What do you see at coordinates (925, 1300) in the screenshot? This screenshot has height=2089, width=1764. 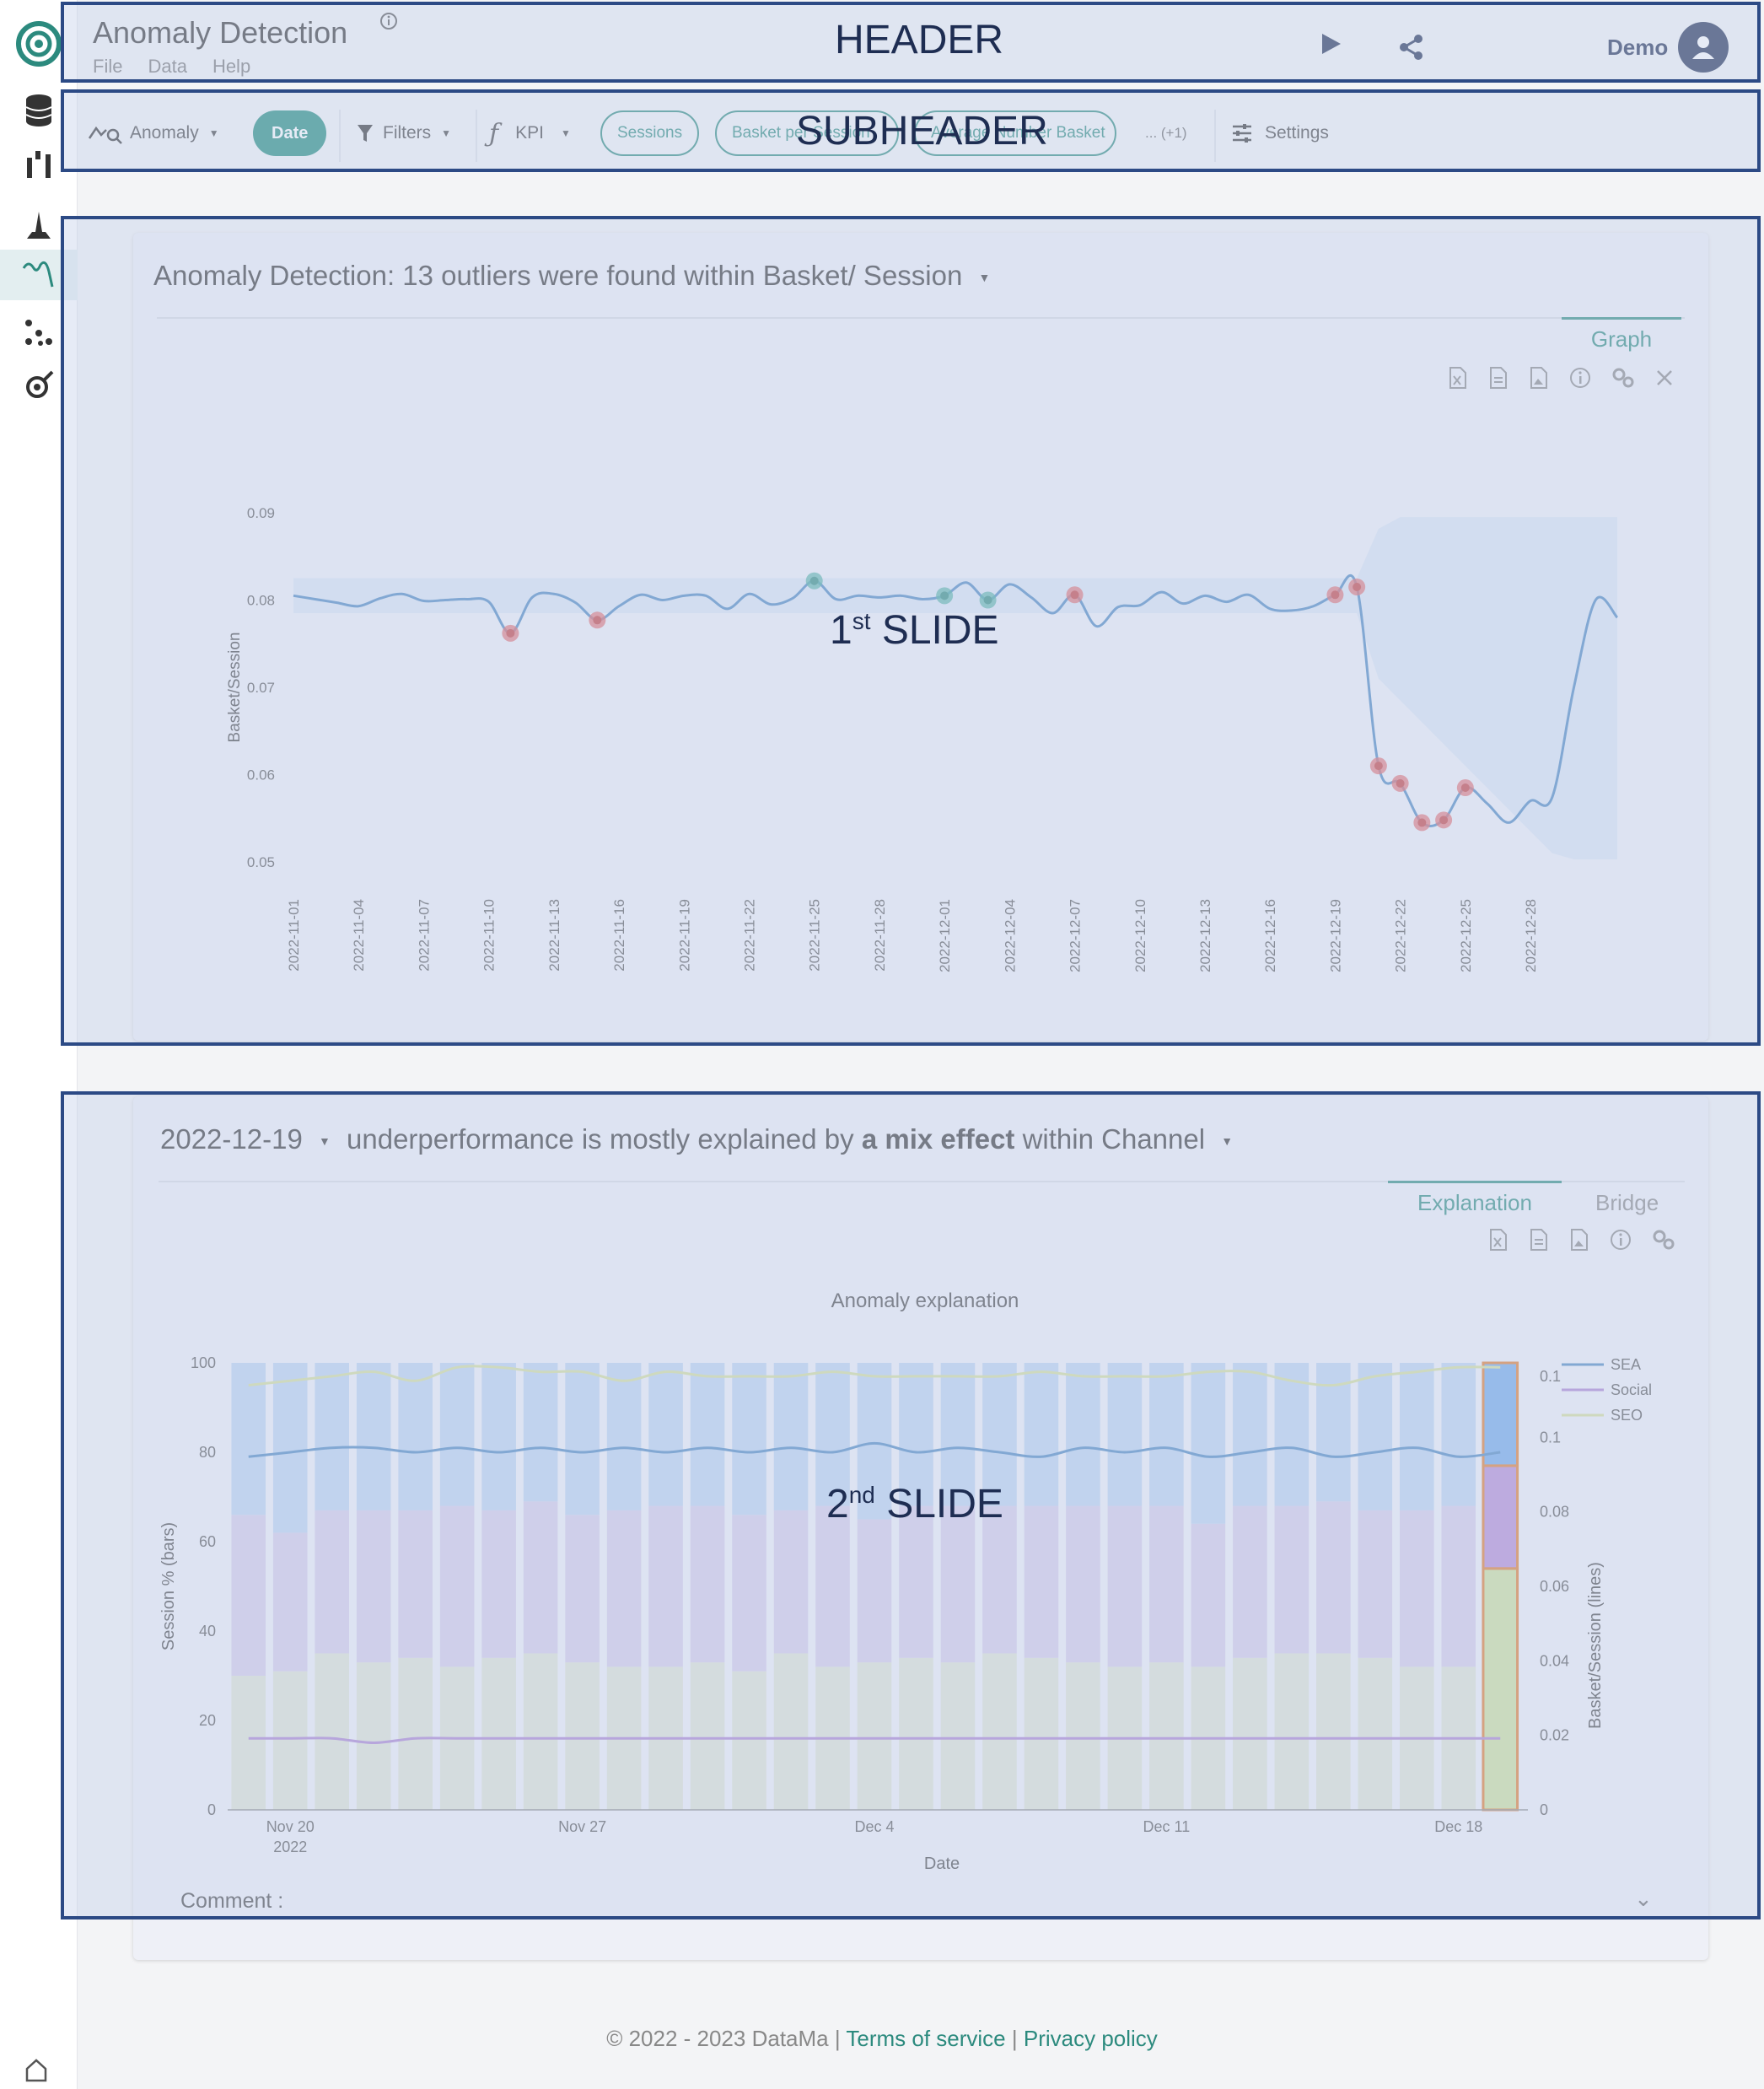 I see `chart2-title: Anomaly explanation` at bounding box center [925, 1300].